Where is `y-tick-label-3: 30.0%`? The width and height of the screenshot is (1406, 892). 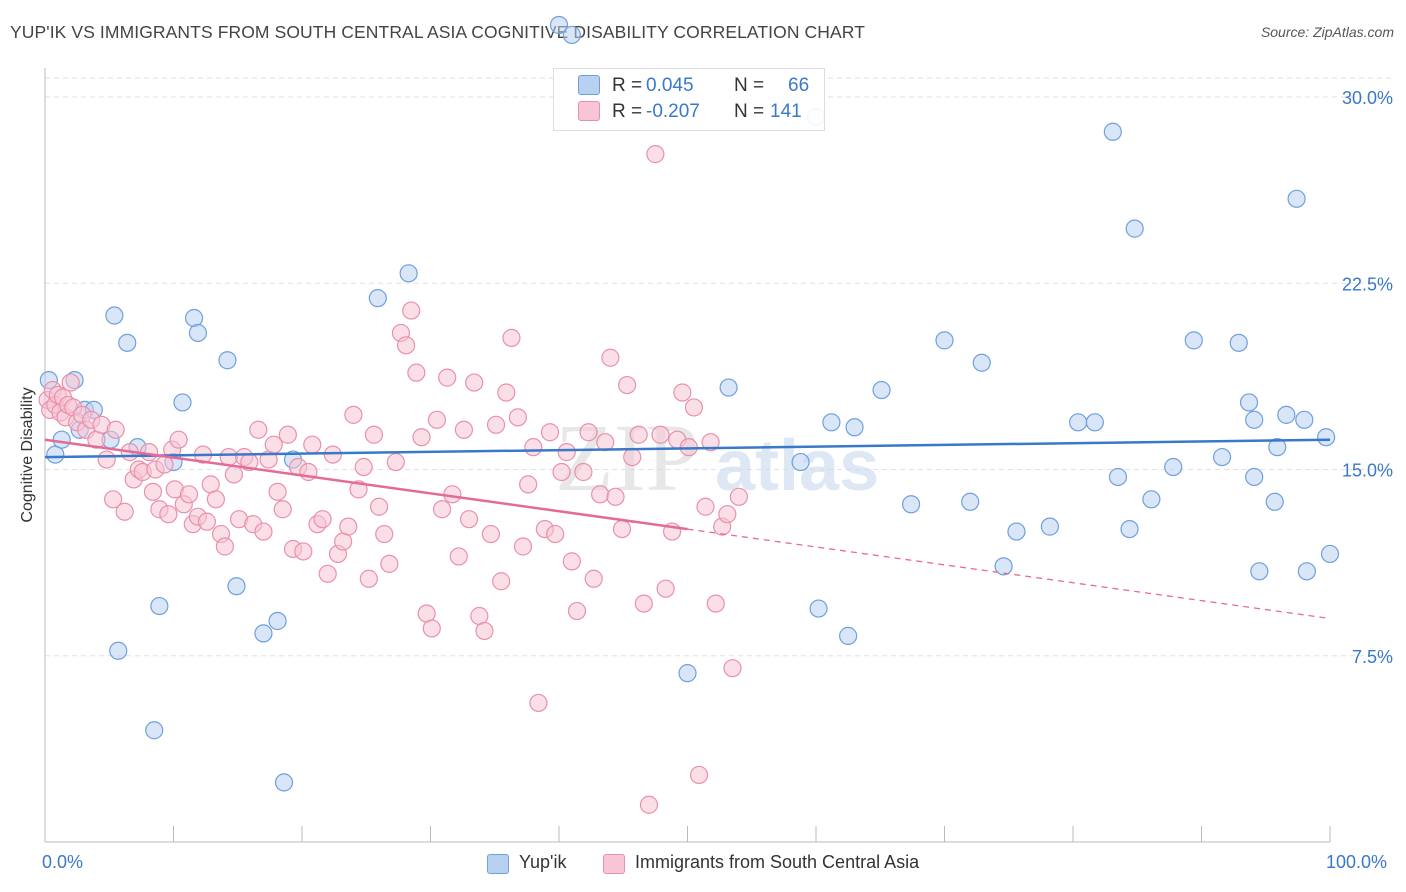 y-tick-label-3: 30.0% is located at coordinates (1367, 98).